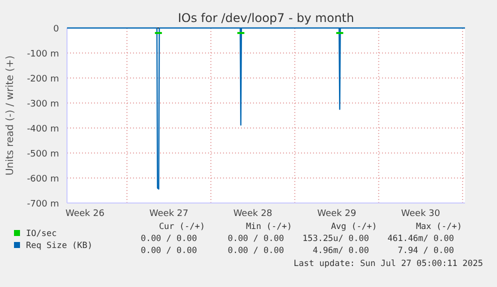 This screenshot has width=497, height=287. I want to click on y-tick-label: -700 m, so click(42, 205).